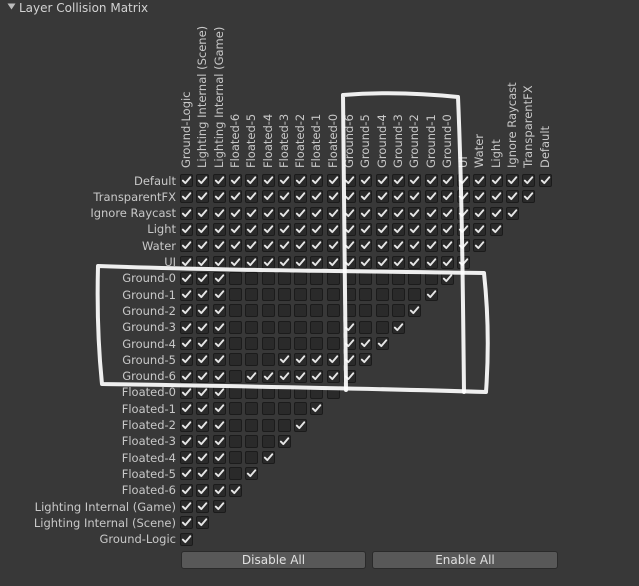  Describe the element at coordinates (273, 560) in the screenshot. I see `disable-all-button: Disable All` at that location.